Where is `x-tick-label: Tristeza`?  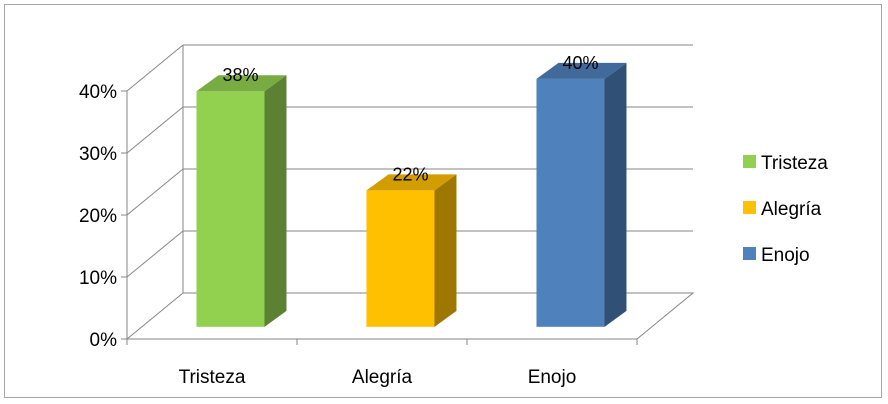
x-tick-label: Tristeza is located at coordinates (212, 377).